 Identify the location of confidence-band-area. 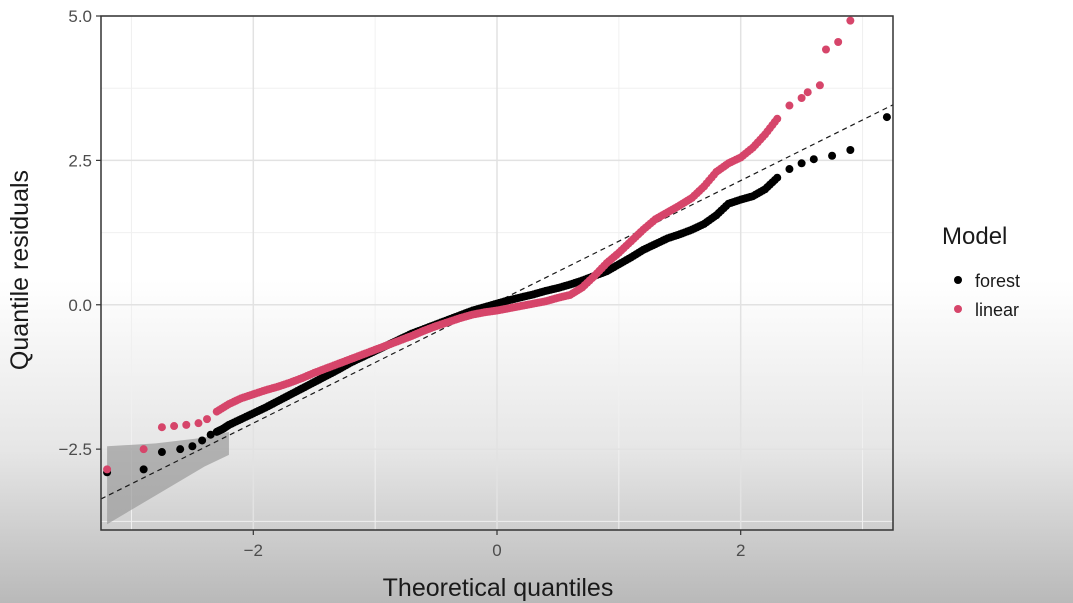
(168, 478).